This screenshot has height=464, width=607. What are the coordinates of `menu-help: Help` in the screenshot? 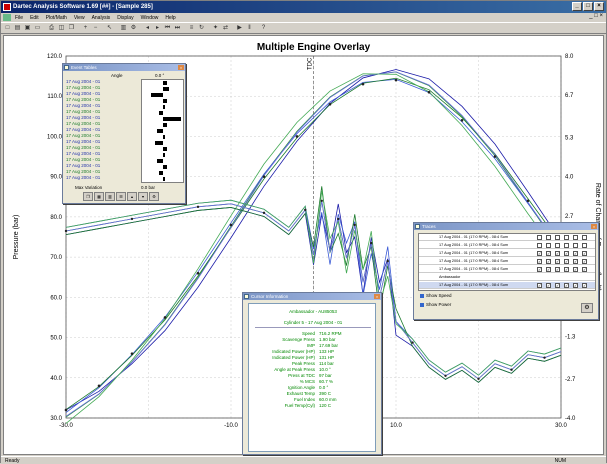 It's located at (170, 17).